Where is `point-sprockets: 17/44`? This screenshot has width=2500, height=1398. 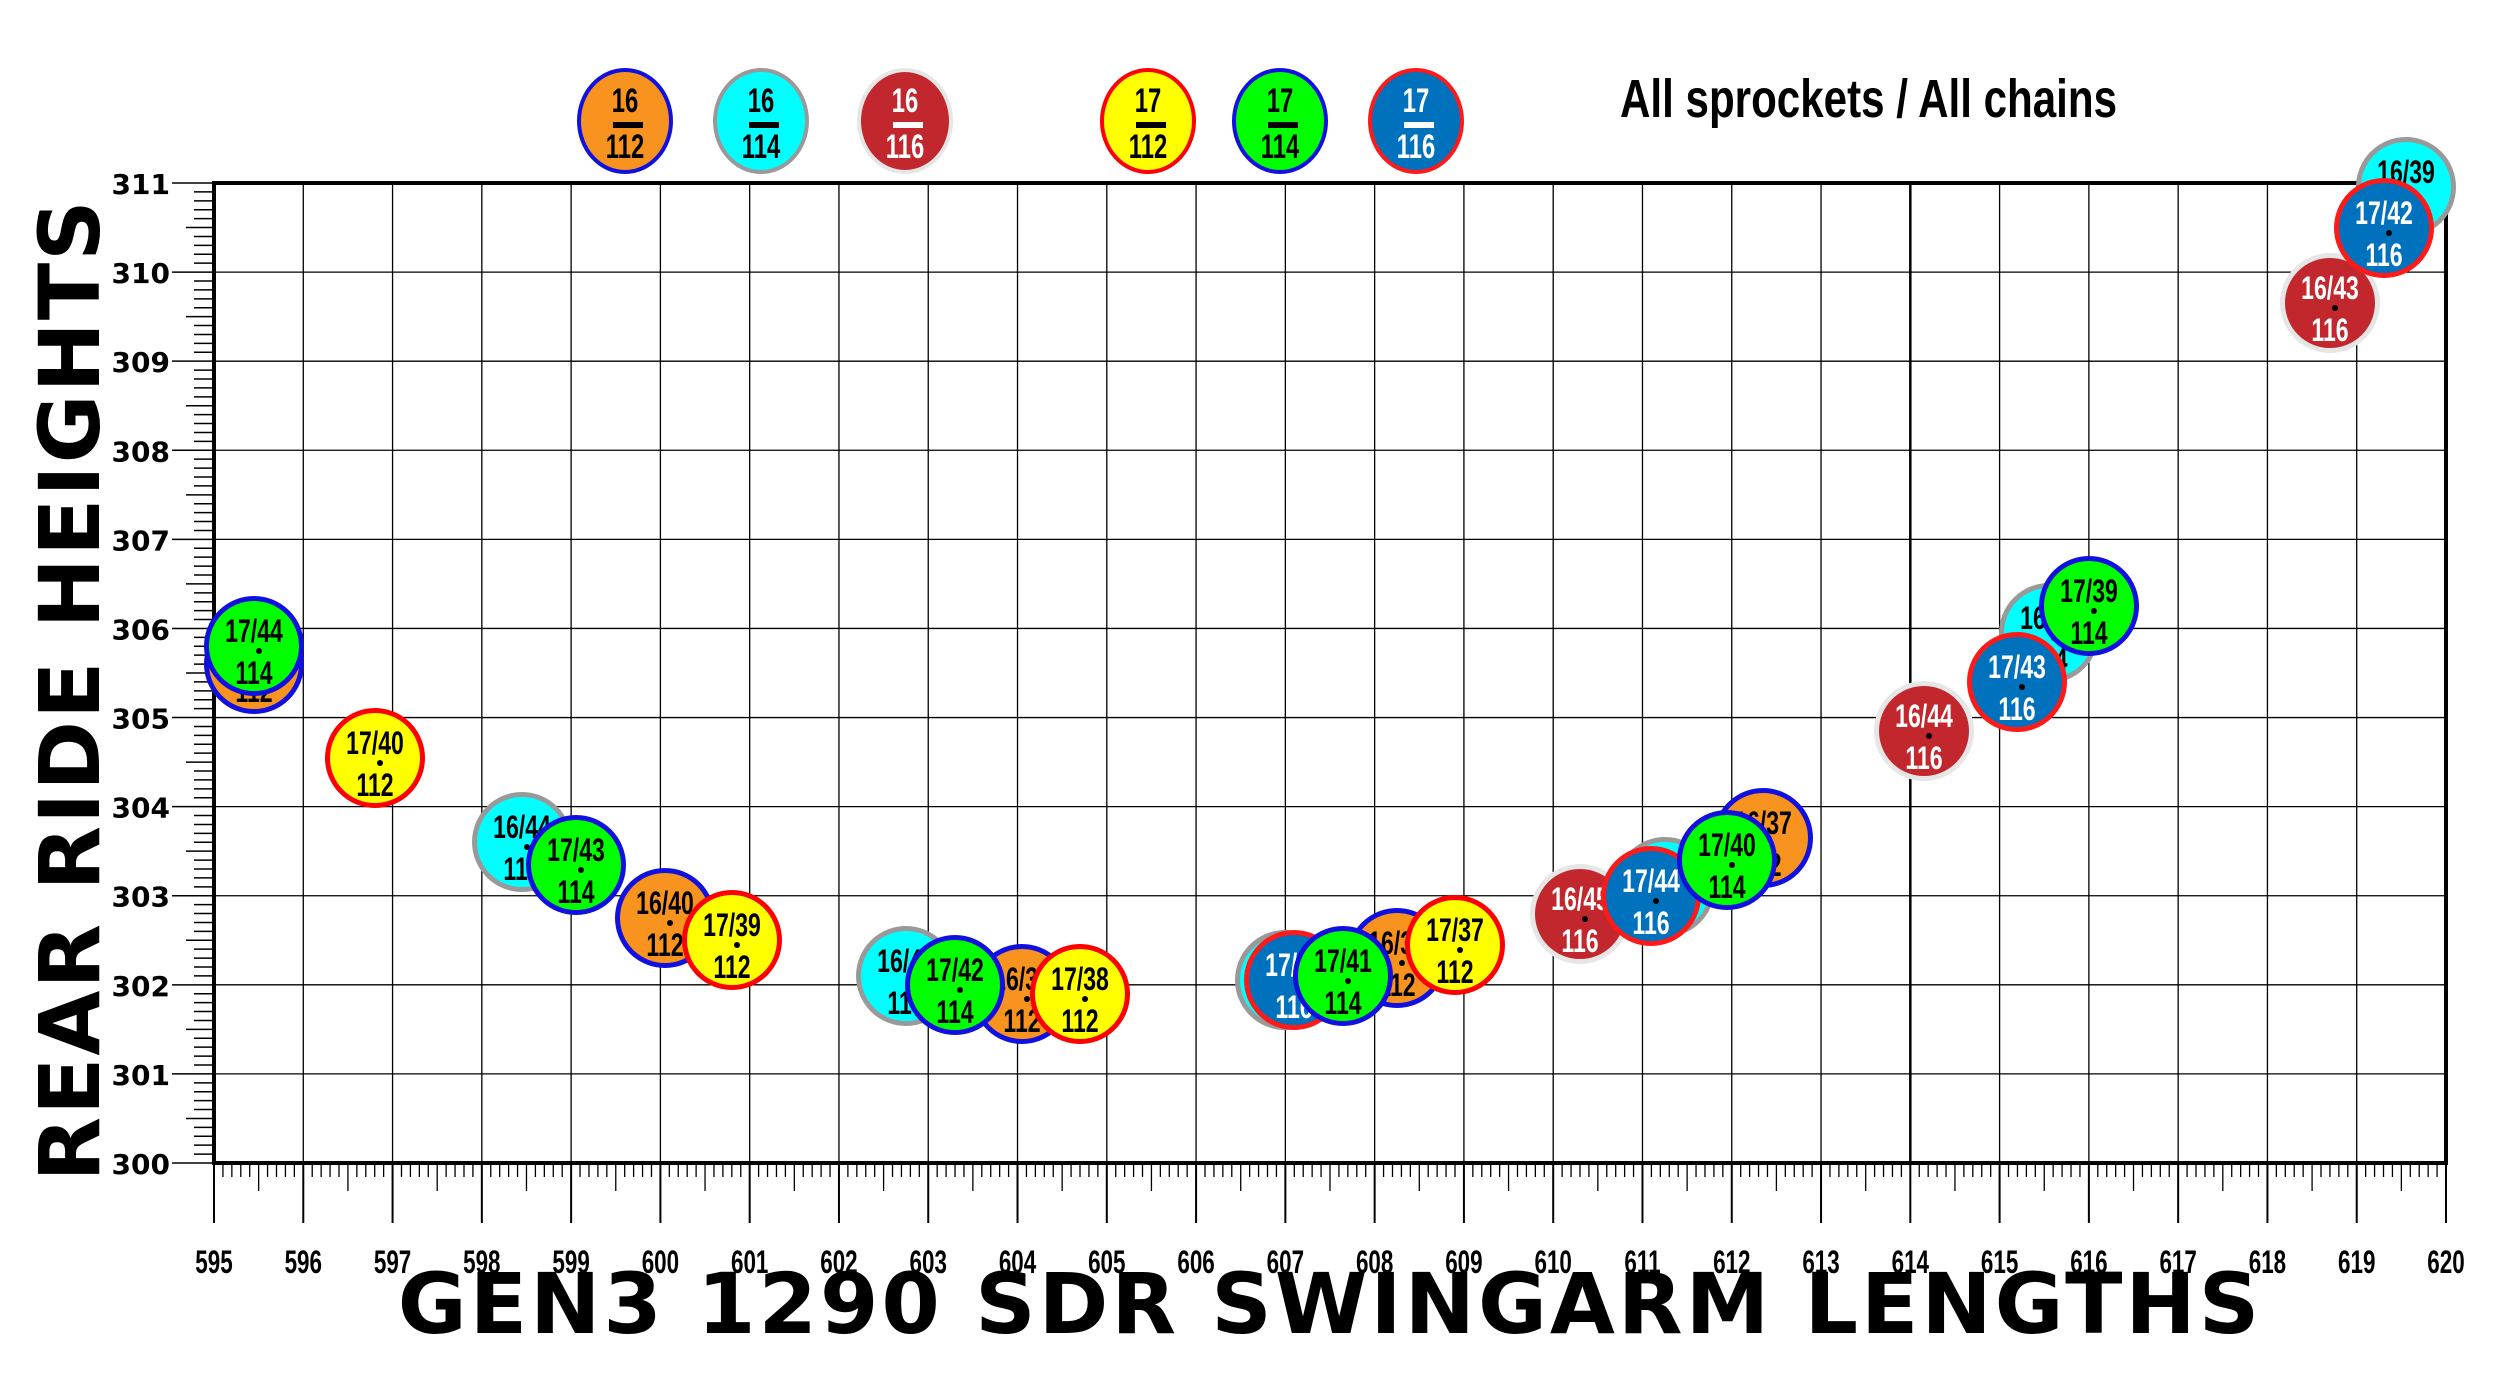 point-sprockets: 17/44 is located at coordinates (1651, 880).